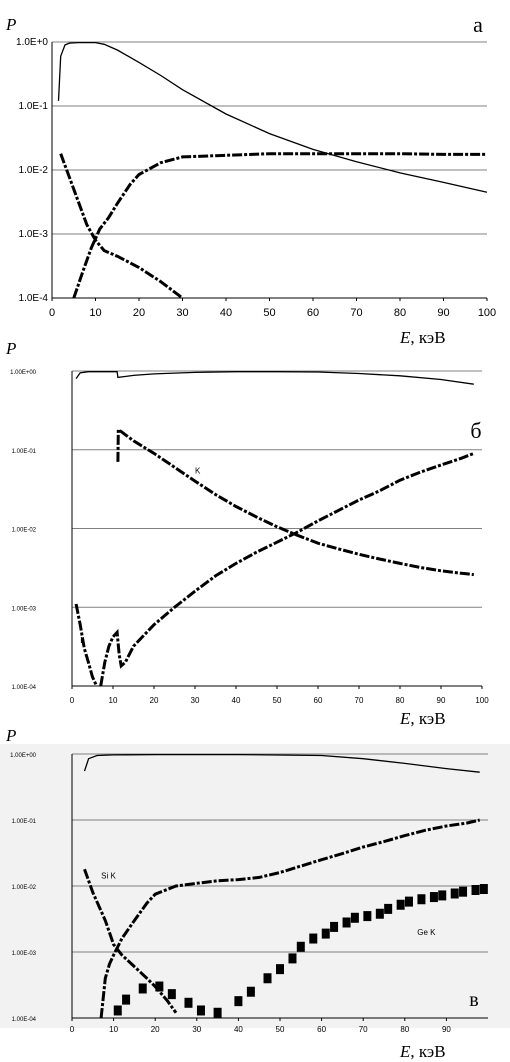 This screenshot has height=1062, width=510. Describe the element at coordinates (34, 298) in the screenshot. I see `y-tick-label: 1.0E-4` at that location.